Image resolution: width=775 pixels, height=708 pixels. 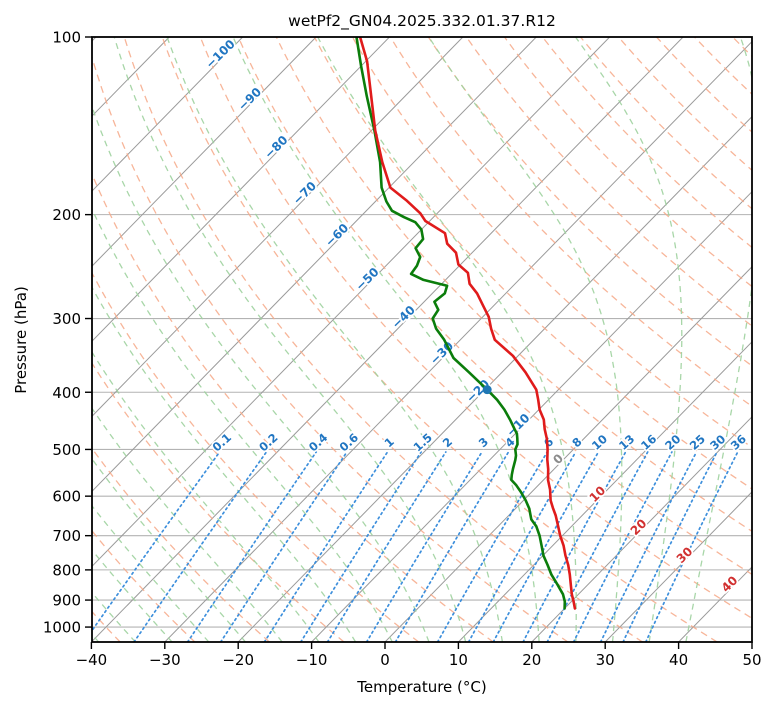 I want to click on isotherm-label: −70, so click(x=304, y=193).